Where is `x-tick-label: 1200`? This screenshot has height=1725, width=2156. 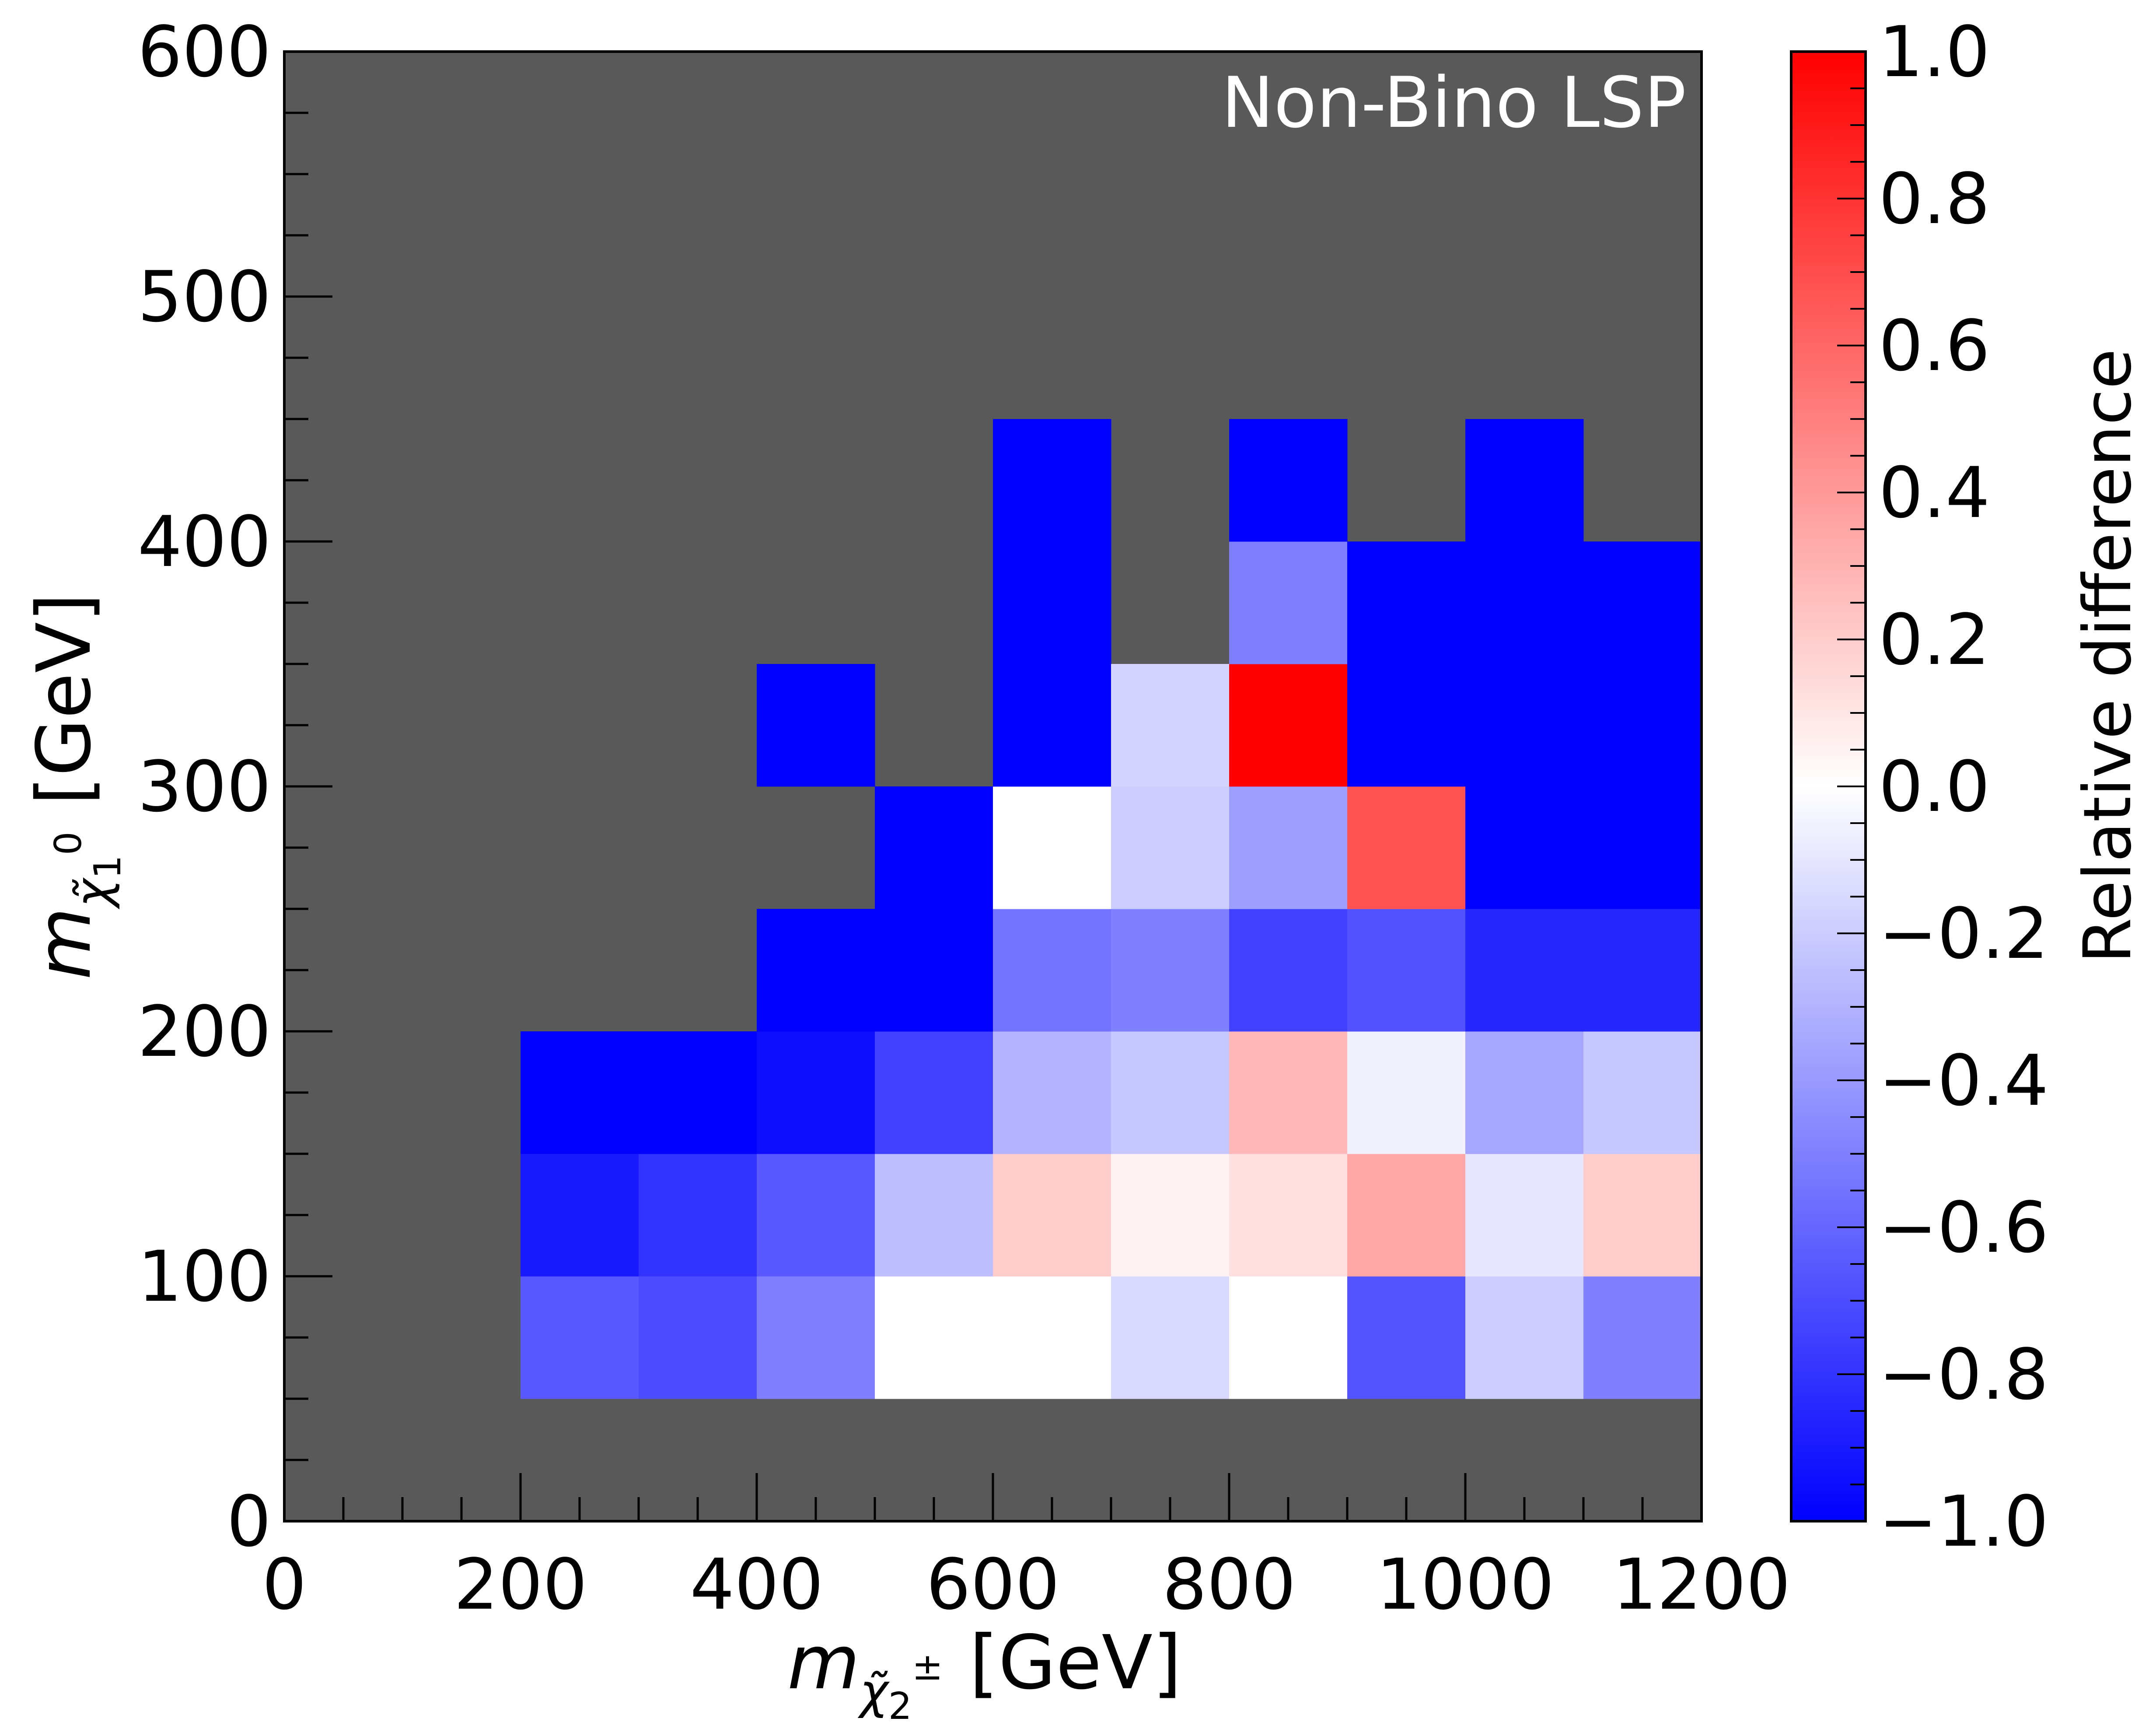
x-tick-label: 1200 is located at coordinates (1701, 1584).